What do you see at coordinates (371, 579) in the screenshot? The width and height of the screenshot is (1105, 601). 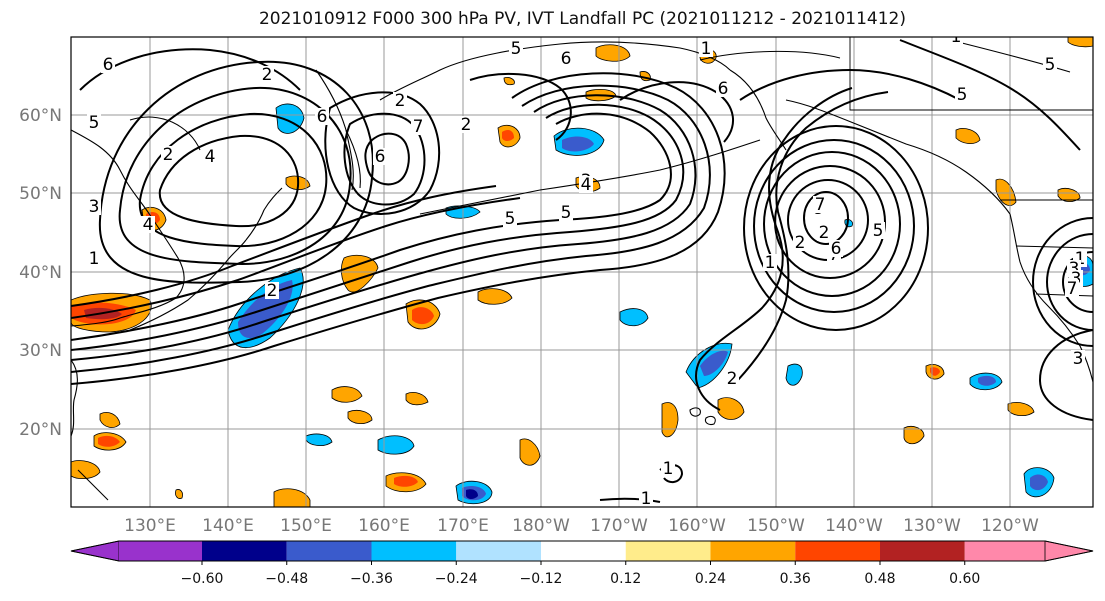 I see `colorbar-tick-label: −0.36` at bounding box center [371, 579].